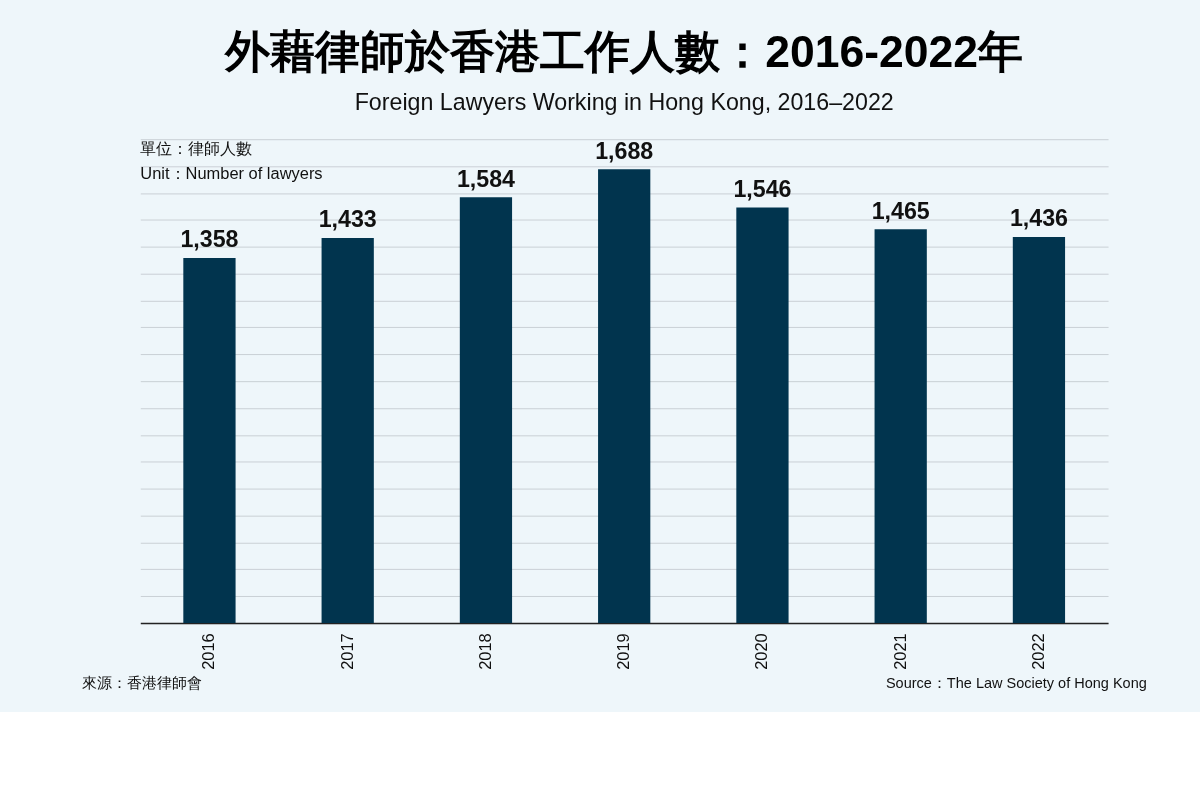 Image resolution: width=1200 pixels, height=800 pixels. I want to click on annotation: Unit：Number of lawyers, so click(231, 172).